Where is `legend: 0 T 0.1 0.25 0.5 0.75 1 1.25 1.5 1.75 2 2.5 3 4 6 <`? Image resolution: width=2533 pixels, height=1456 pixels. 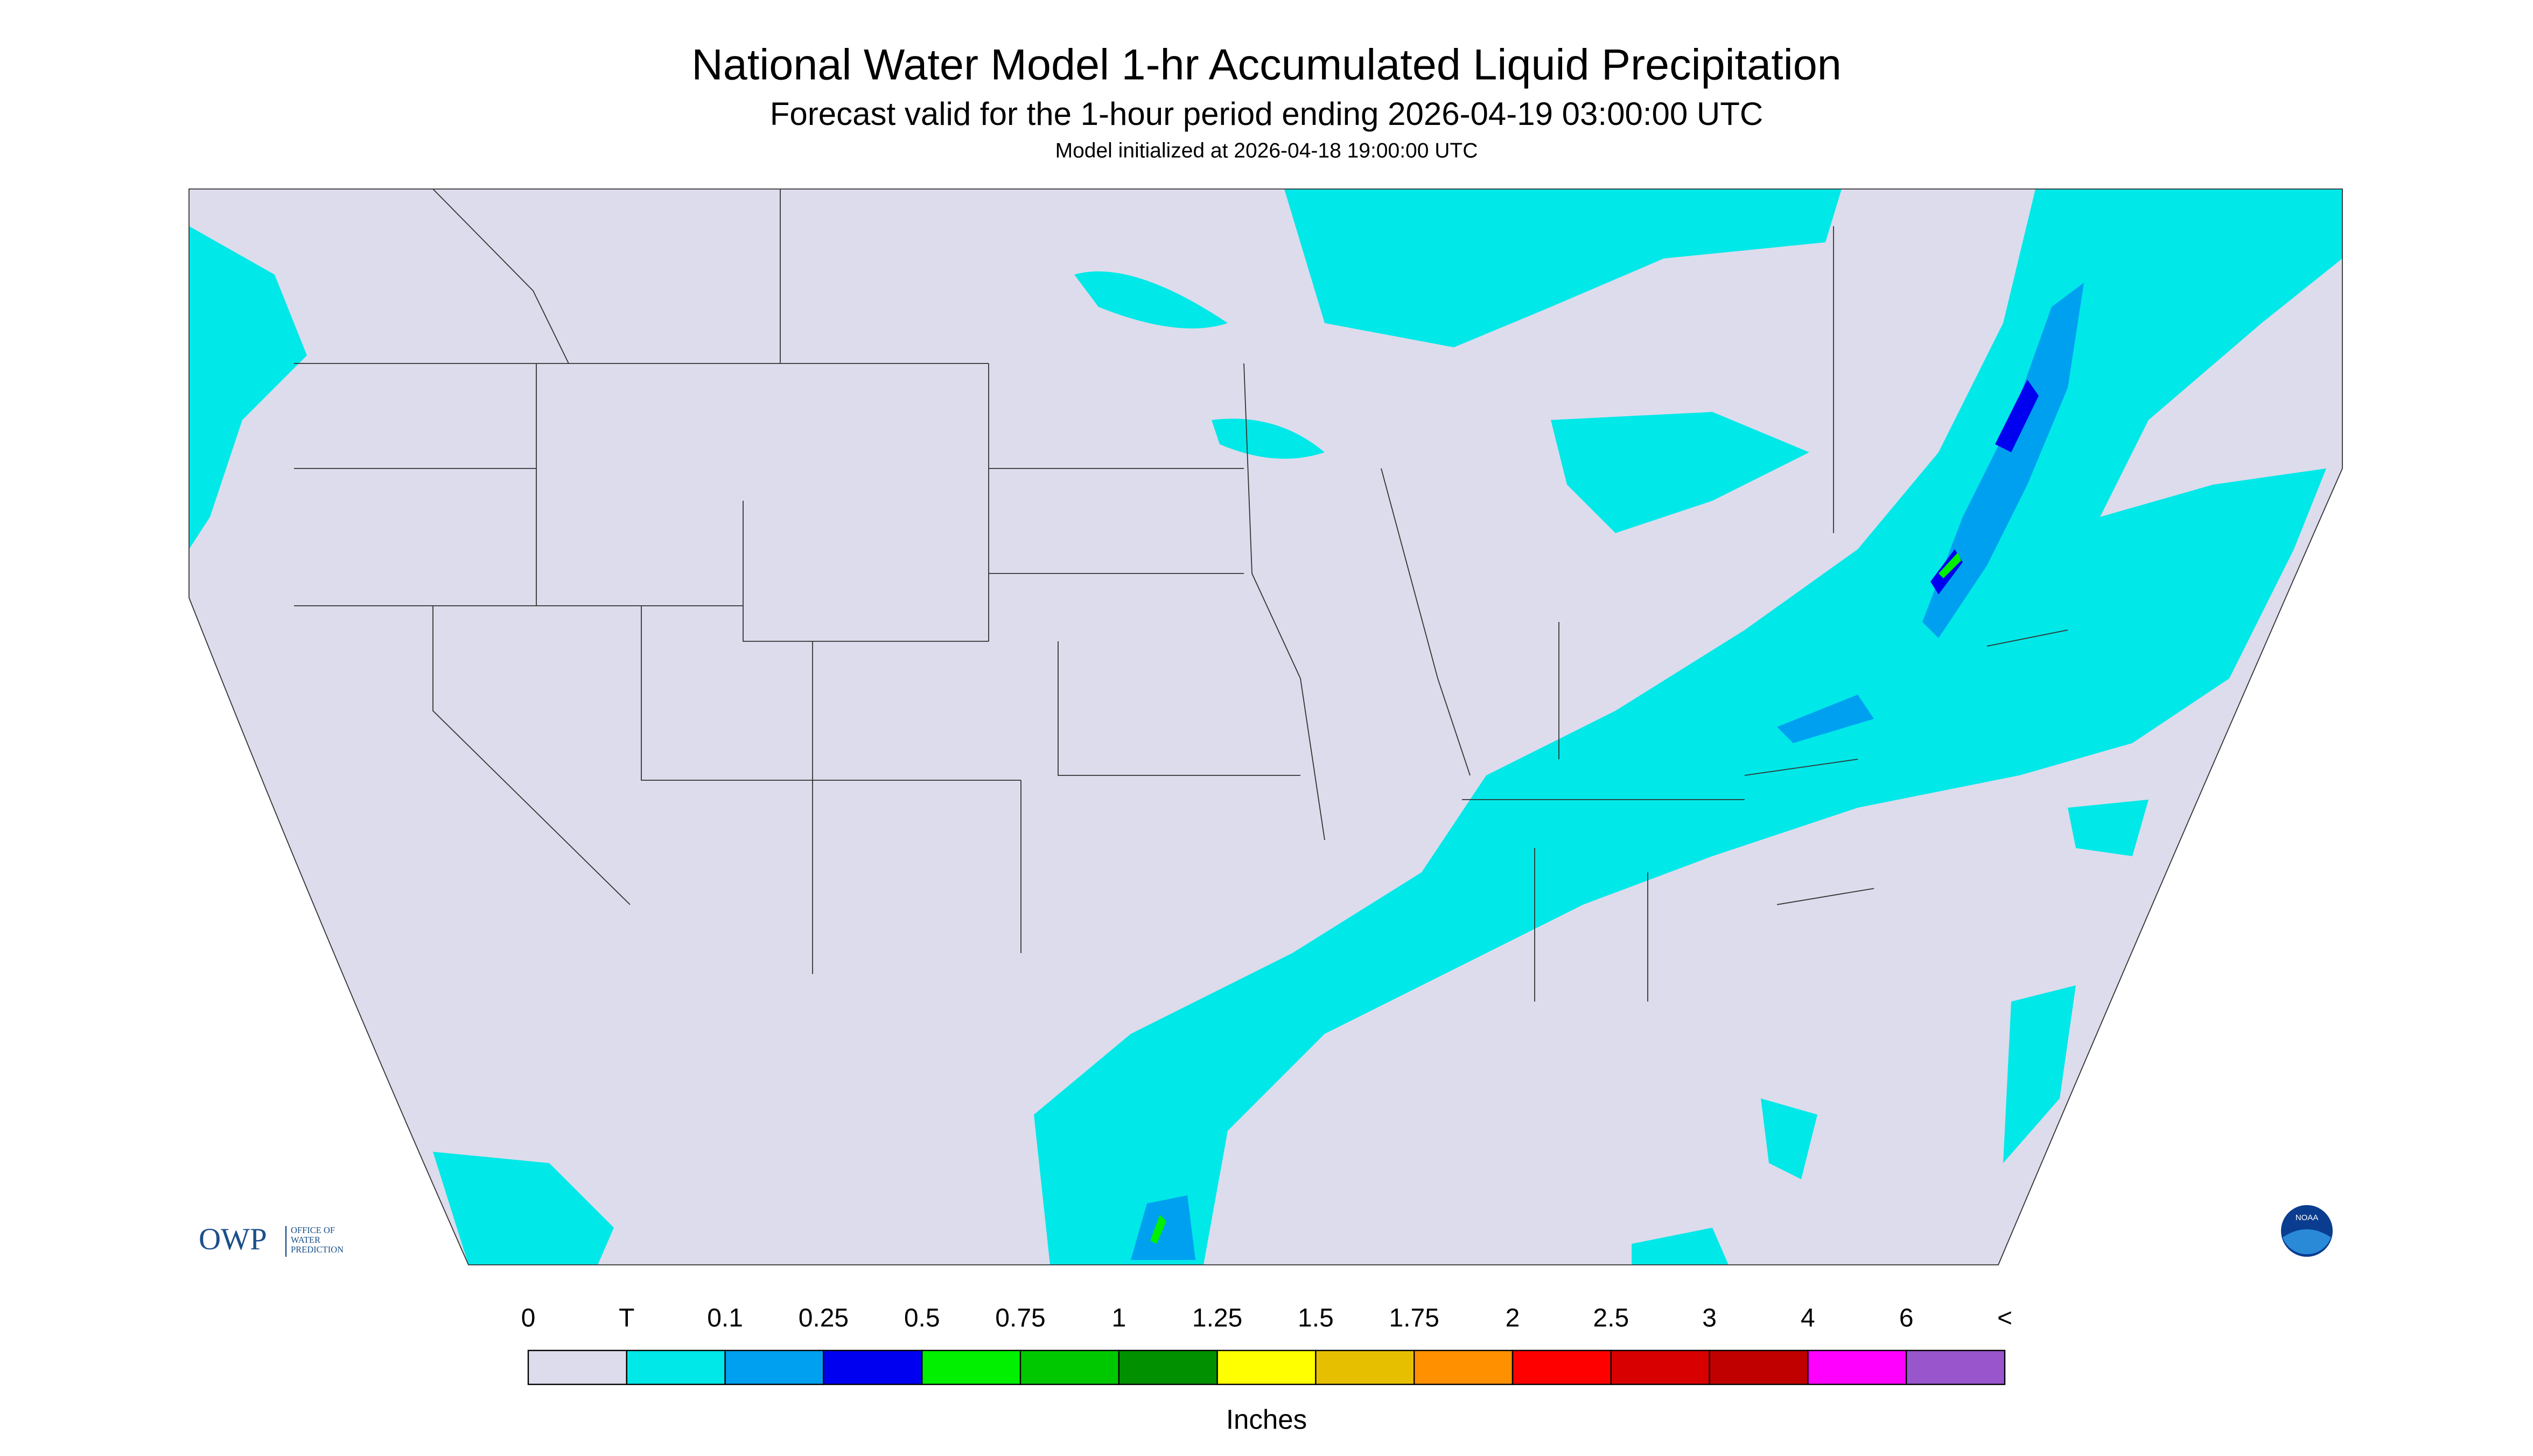
legend: 0 T 0.1 0.25 0.5 0.75 1 1.25 1.5 1.75 2 2.5 3 4 6 < is located at coordinates (1266, 1344).